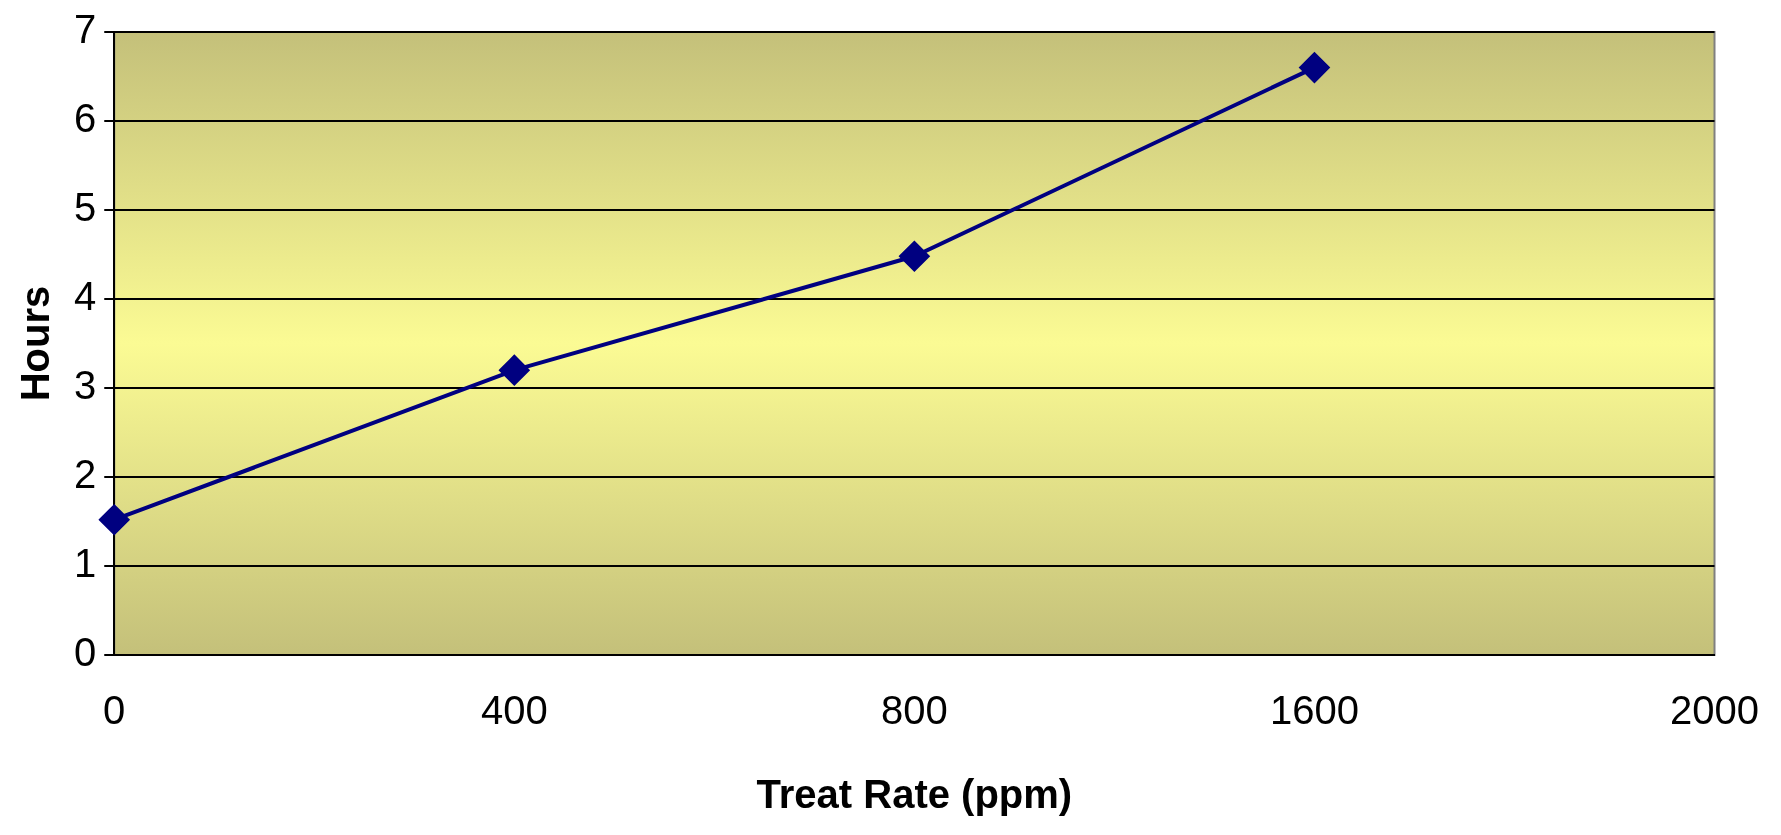 This screenshot has width=1781, height=835. What do you see at coordinates (85, 296) in the screenshot?
I see `y-tick-label: 4` at bounding box center [85, 296].